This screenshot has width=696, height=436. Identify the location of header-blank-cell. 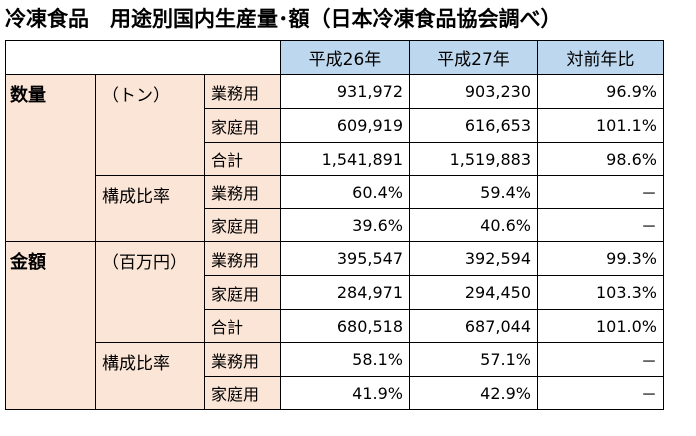
(143, 57).